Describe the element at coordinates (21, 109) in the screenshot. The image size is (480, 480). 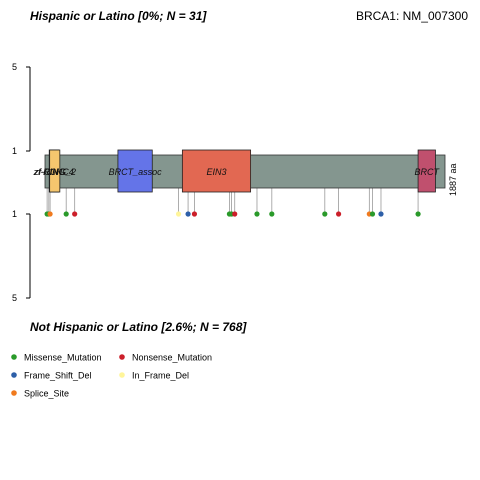
I see `y-axis-top: 5 1` at that location.